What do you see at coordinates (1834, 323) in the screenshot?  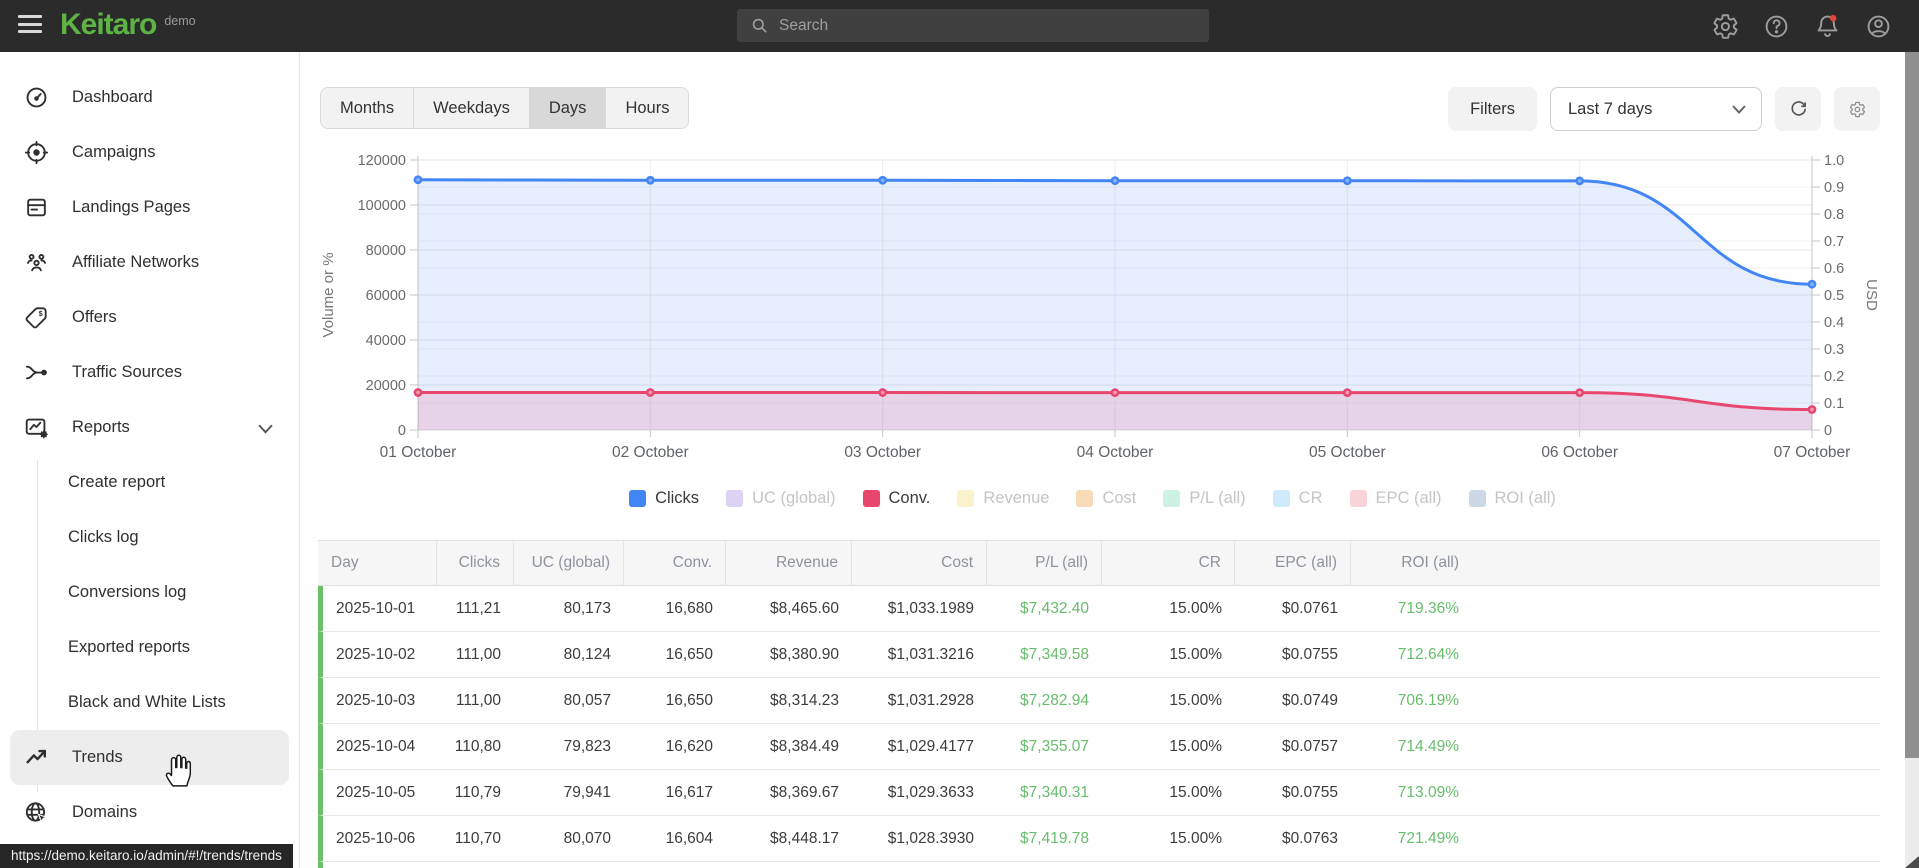 I see `svg-text: 0.4` at bounding box center [1834, 323].